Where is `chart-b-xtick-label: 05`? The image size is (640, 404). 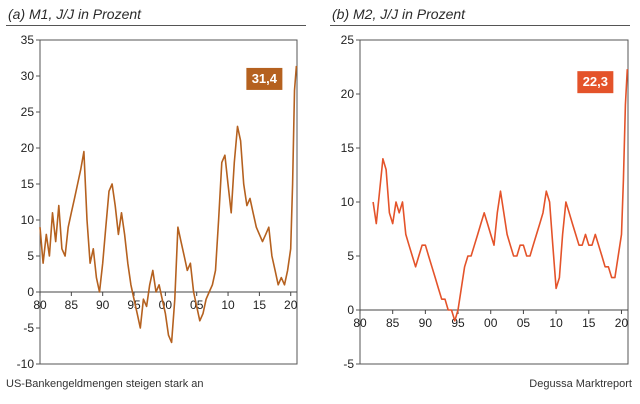 chart-b-xtick-label: 05 is located at coordinates (524, 323).